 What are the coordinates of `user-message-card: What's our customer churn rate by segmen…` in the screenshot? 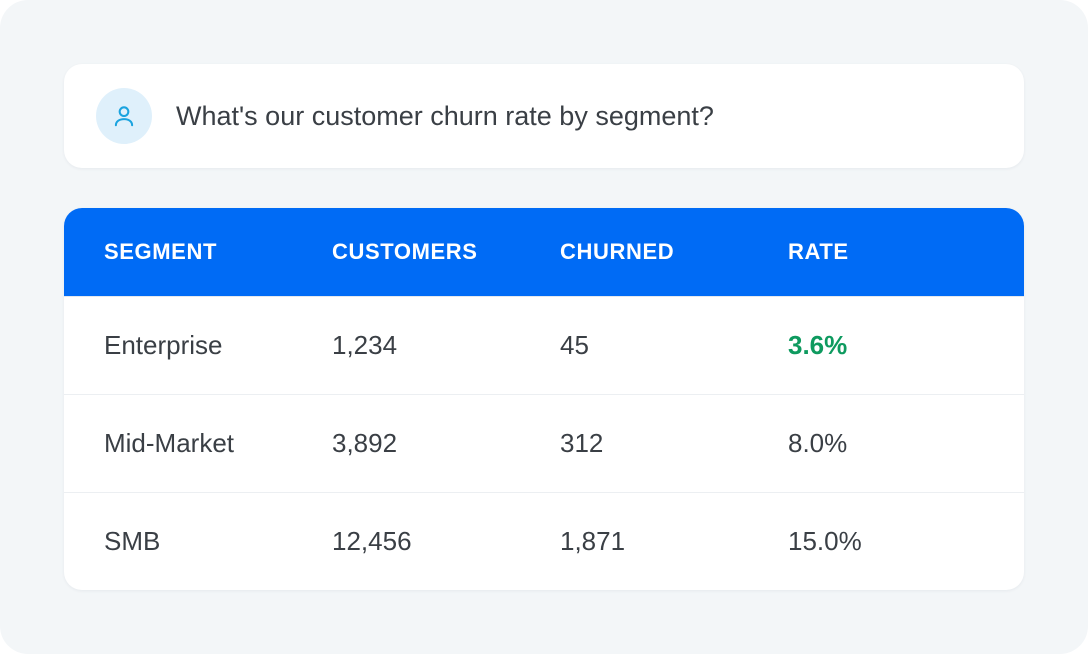 It's located at (544, 116).